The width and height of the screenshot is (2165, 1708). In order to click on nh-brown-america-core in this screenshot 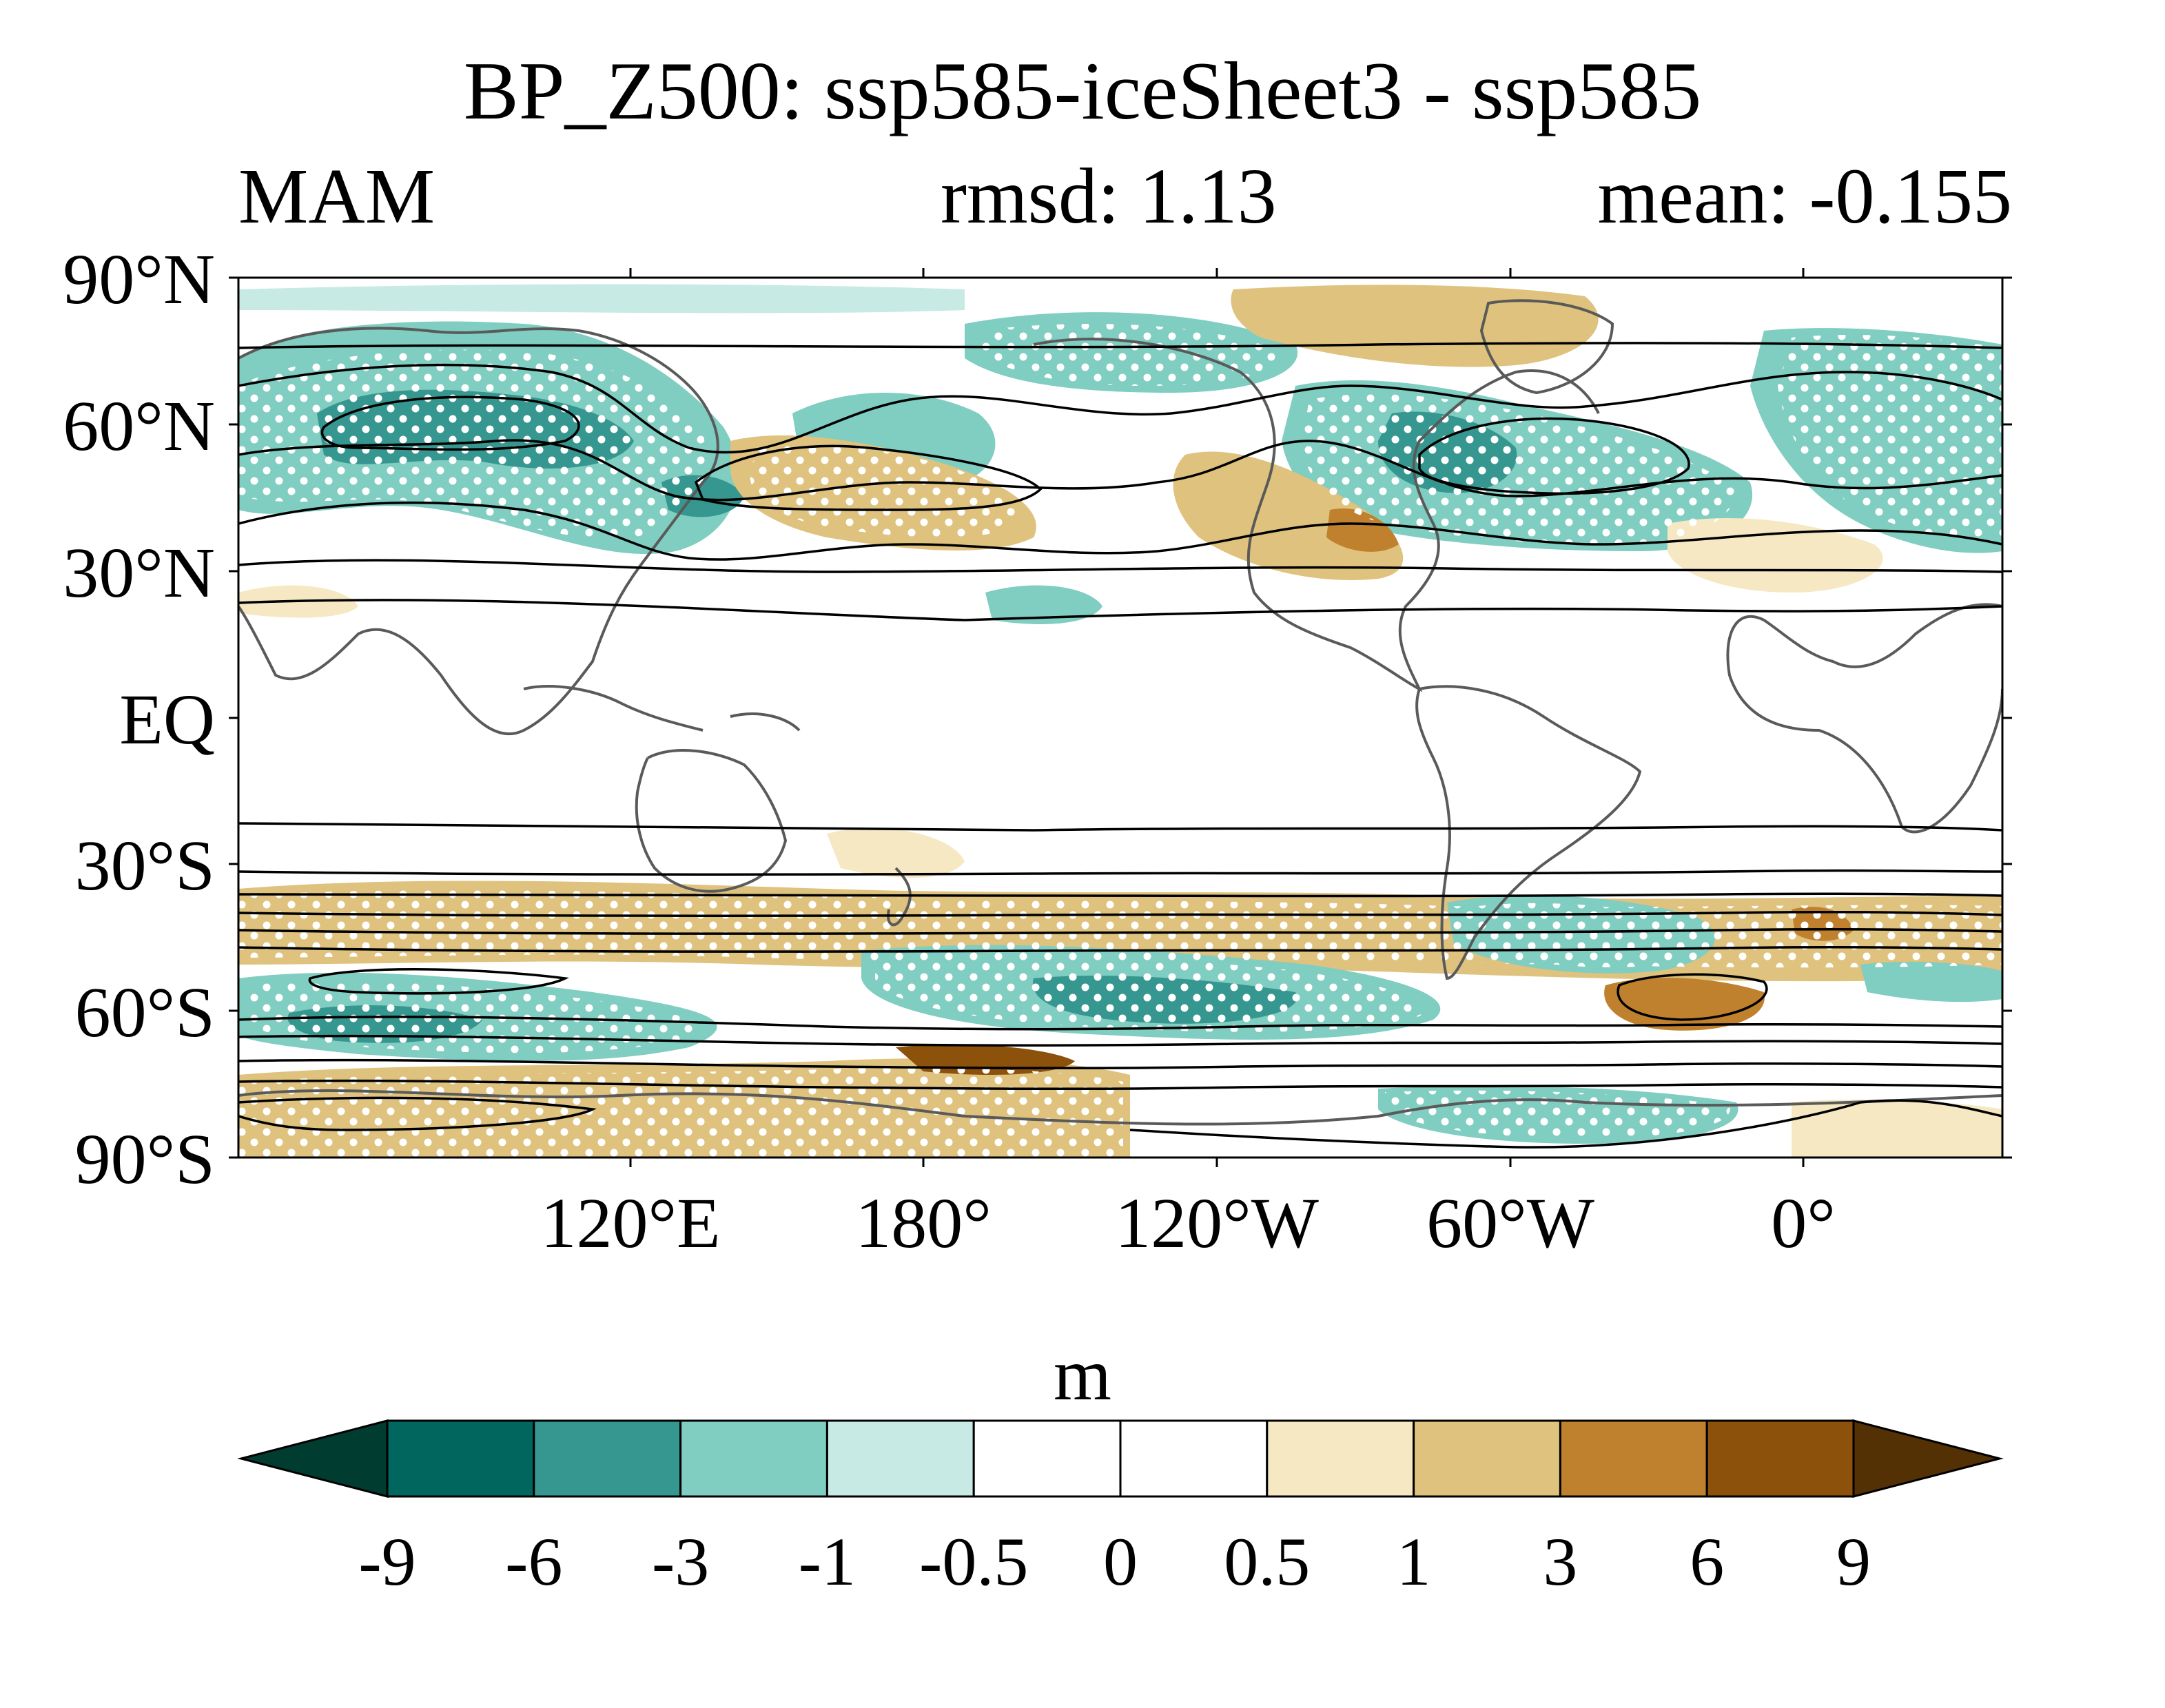, I will do `click(1362, 530)`.